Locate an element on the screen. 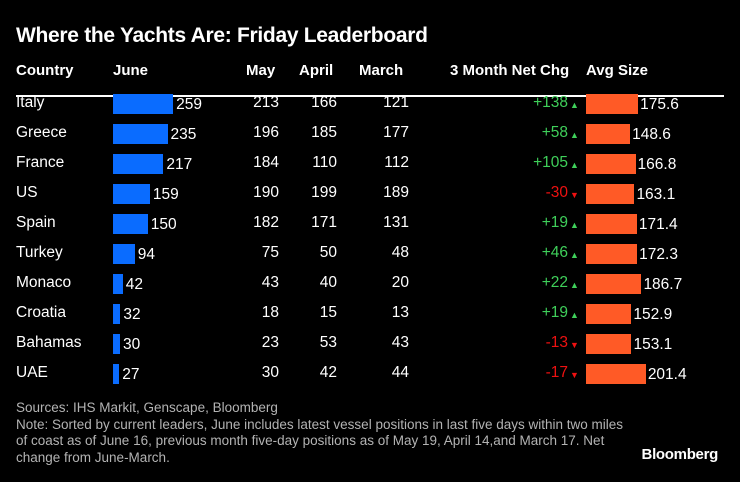 The image size is (740, 482). table-row: Turkey 94 75 50 48 +46 ▲ 172.3 is located at coordinates (370, 257).